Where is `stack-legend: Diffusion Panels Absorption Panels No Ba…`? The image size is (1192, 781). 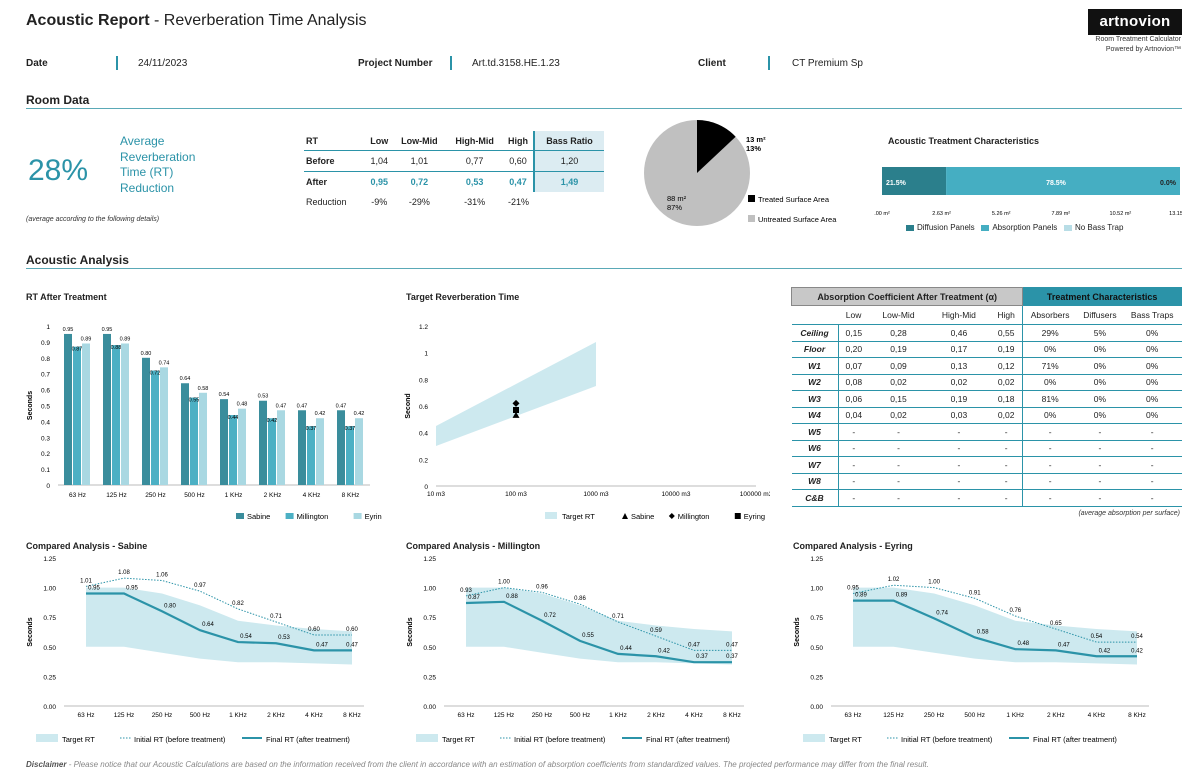
stack-legend: Diffusion Panels Absorption Panels No Ba… is located at coordinates (1014, 227).